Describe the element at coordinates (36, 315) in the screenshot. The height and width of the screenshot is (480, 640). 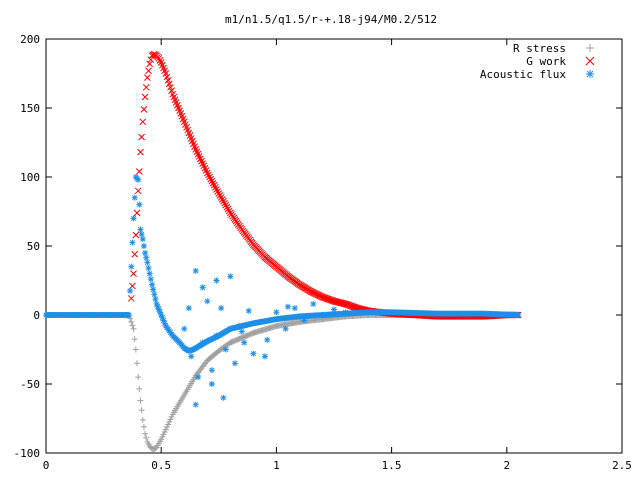
I see `y-tick-label: 0` at that location.